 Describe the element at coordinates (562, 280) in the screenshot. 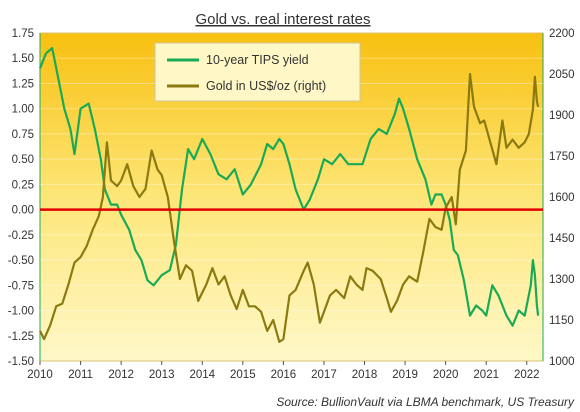

I see `y-right-tick-label: 1300` at that location.